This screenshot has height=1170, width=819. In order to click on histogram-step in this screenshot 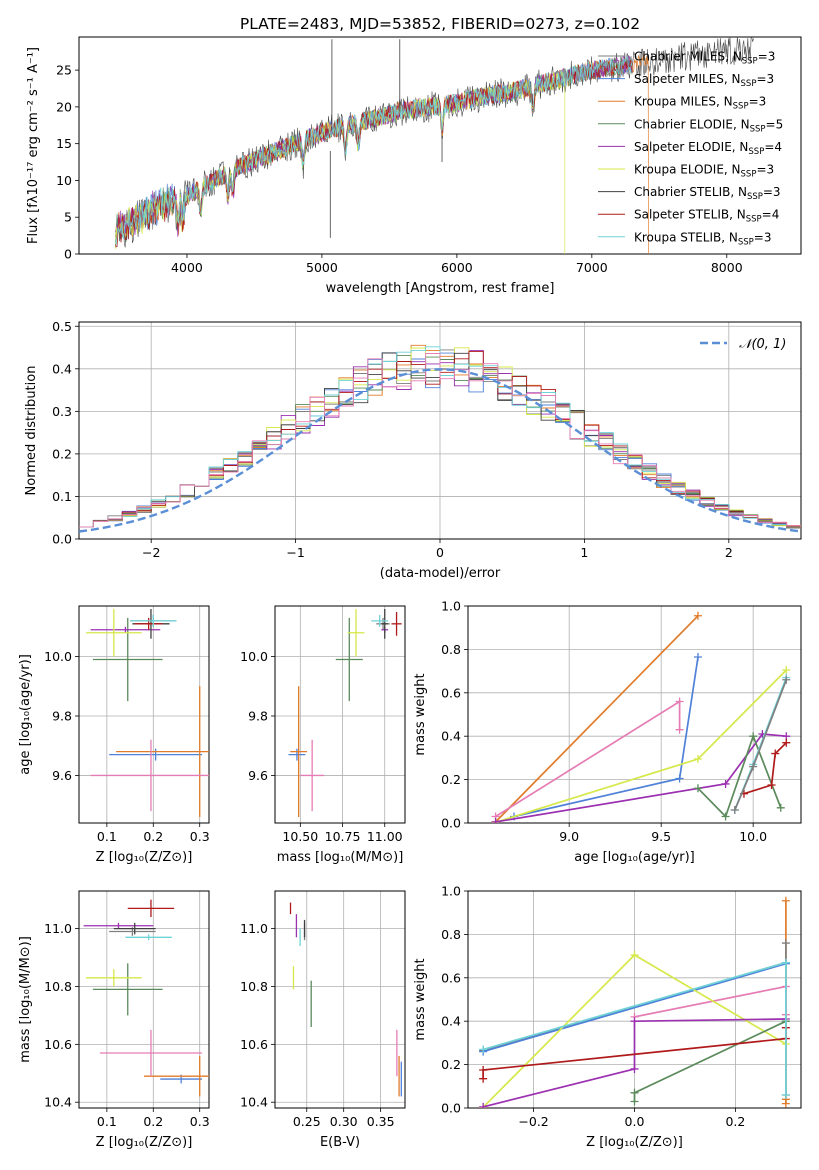, I will do `click(440, 440)`.